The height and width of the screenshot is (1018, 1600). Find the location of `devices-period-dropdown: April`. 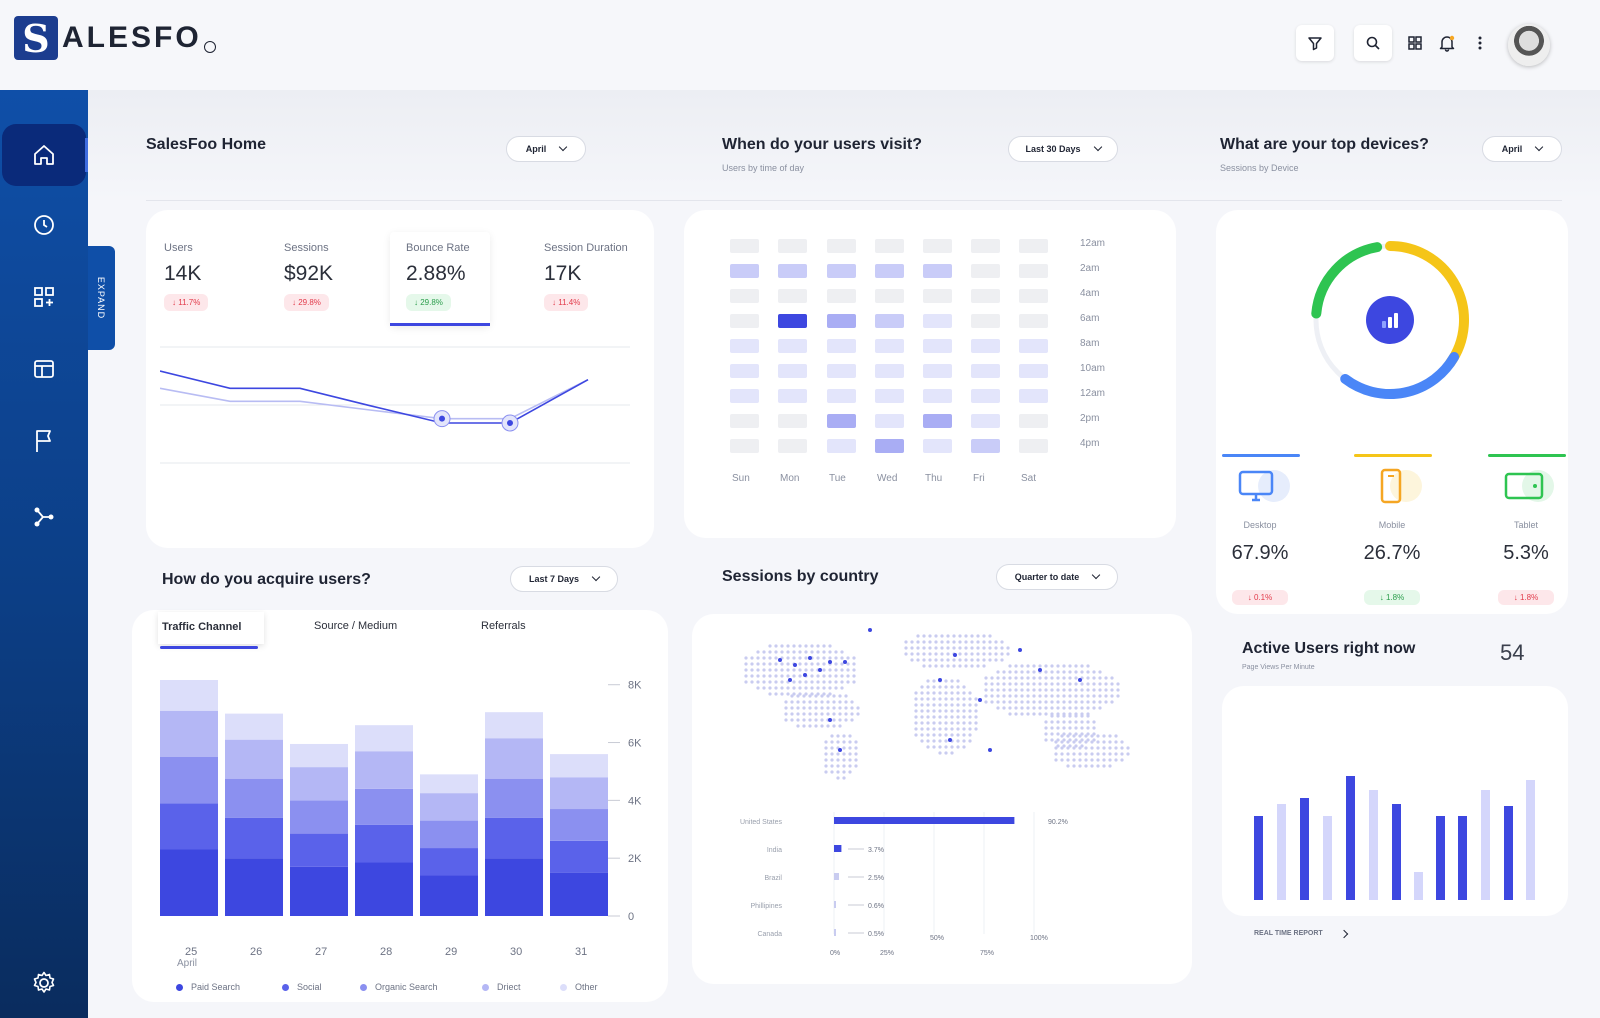

devices-period-dropdown: April is located at coordinates (1522, 149).